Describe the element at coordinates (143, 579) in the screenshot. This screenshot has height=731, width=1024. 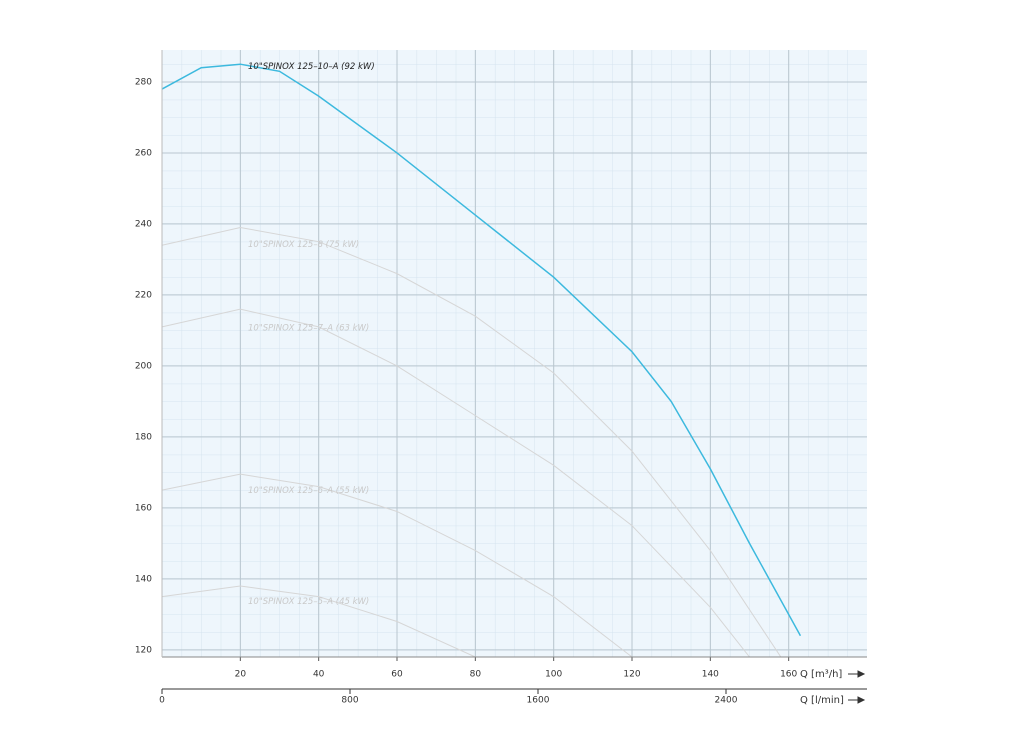
I see `y-tick-label: 140` at that location.